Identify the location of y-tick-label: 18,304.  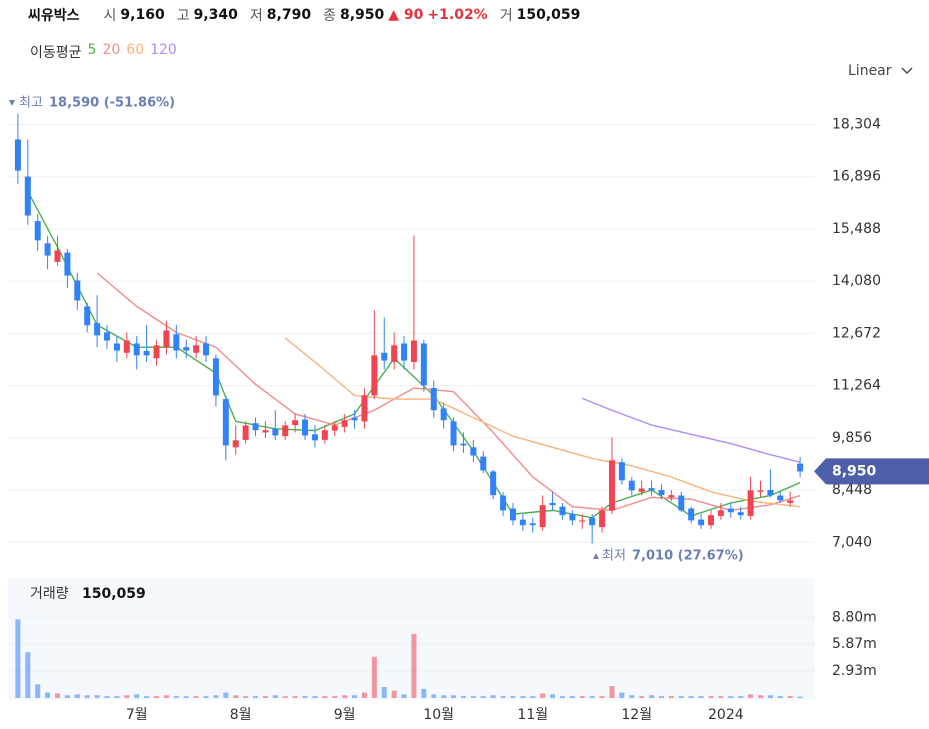
(856, 125).